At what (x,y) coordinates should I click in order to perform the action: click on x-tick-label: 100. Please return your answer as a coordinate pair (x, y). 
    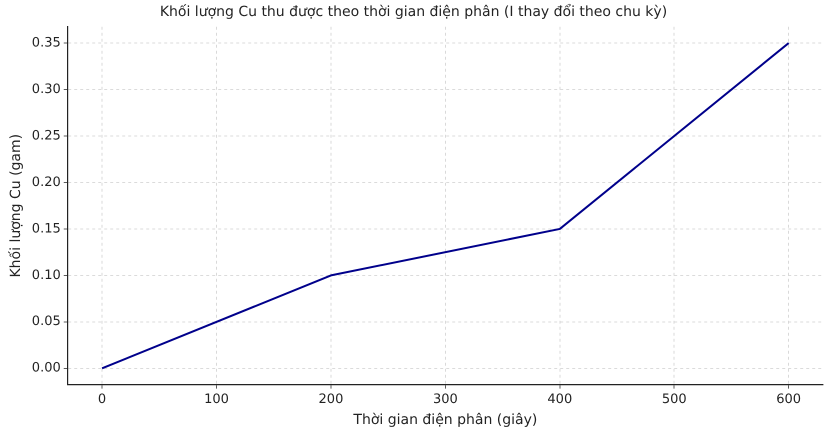
    Looking at the image, I should click on (216, 399).